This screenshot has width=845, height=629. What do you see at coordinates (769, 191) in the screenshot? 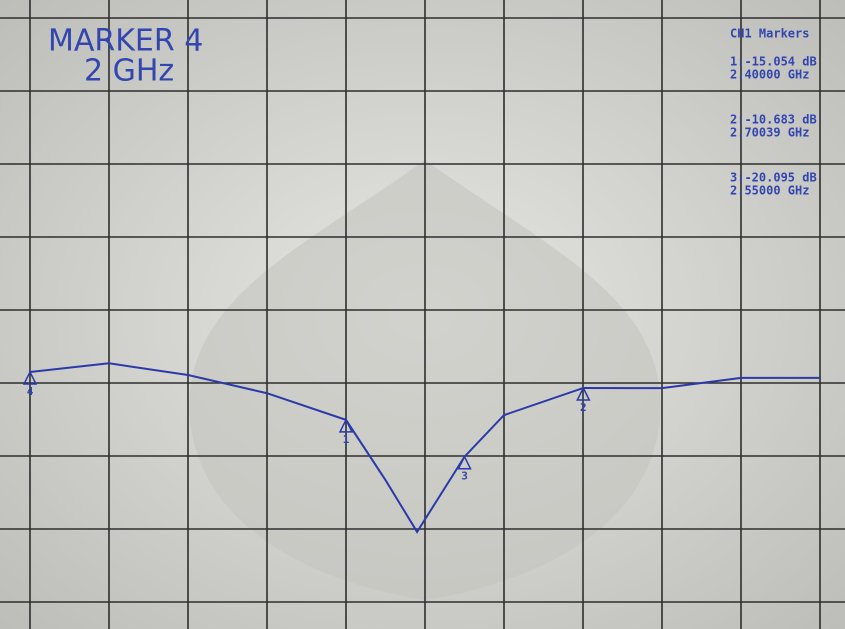
I see `marker-readout: 2.55000 GHz` at bounding box center [769, 191].